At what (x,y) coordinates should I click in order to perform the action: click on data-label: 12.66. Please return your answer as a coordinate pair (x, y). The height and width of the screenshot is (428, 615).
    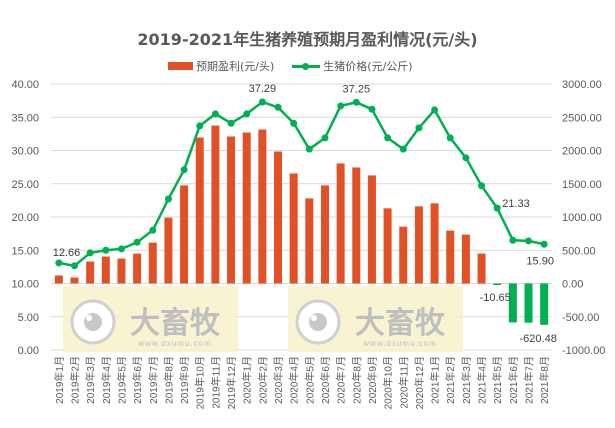
    Looking at the image, I should click on (67, 253).